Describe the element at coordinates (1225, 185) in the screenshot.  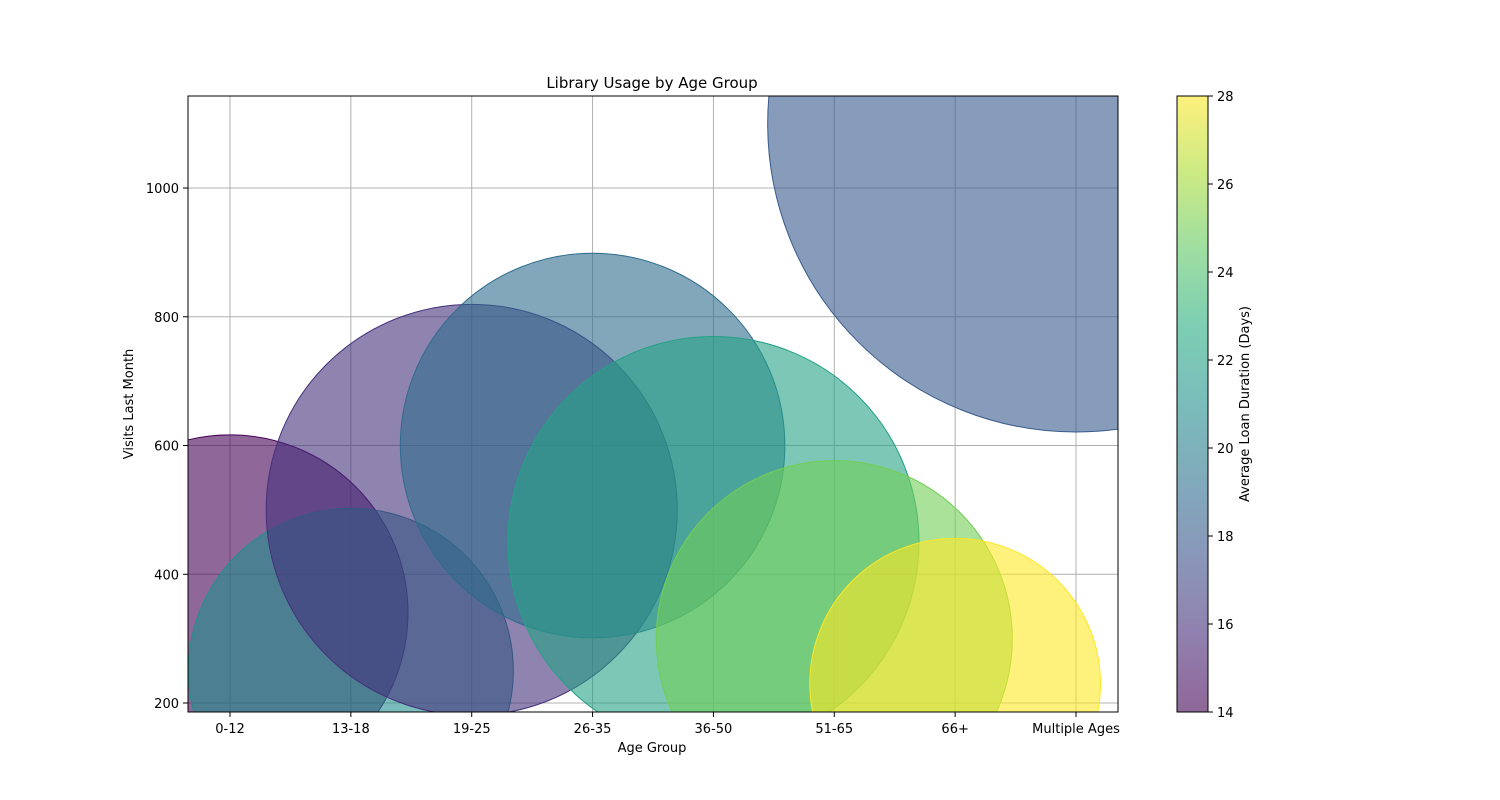
I see `colorbar-tick-label: 26` at that location.